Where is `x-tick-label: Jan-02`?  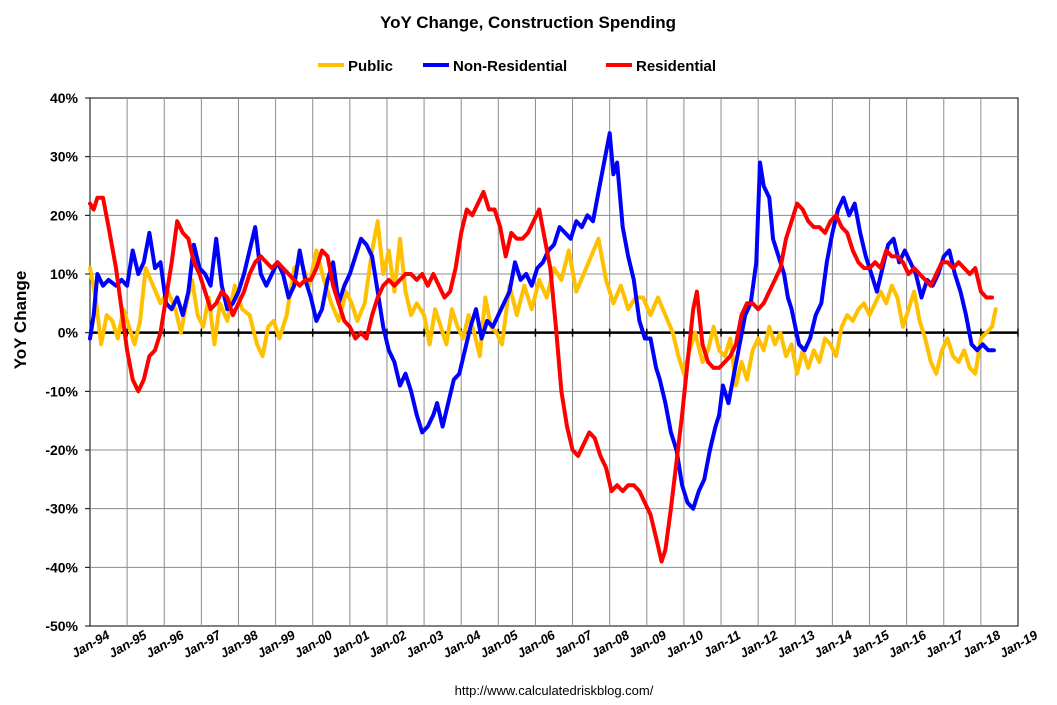
x-tick-label: Jan-02 is located at coordinates (388, 644).